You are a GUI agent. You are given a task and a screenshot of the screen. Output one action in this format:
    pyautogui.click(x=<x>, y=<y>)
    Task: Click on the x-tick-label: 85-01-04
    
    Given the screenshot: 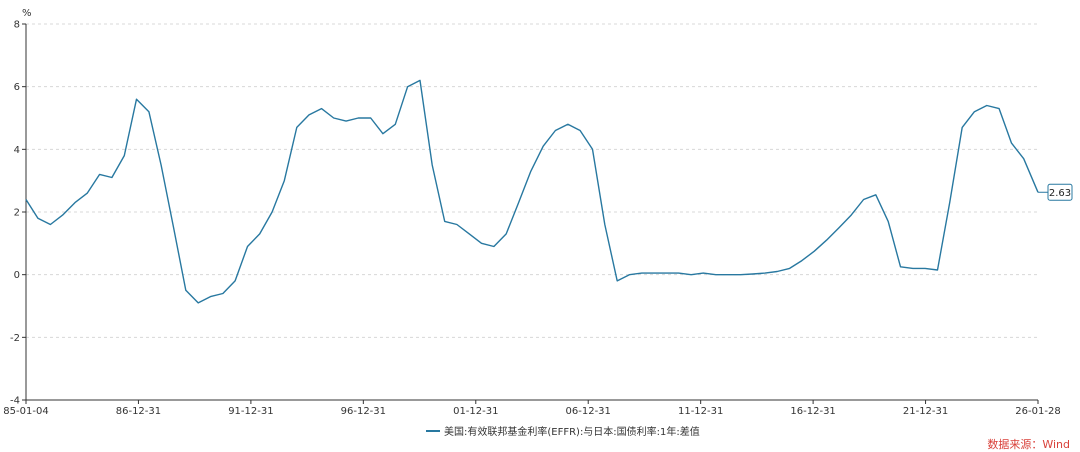 What is the action you would take?
    pyautogui.click(x=25, y=411)
    